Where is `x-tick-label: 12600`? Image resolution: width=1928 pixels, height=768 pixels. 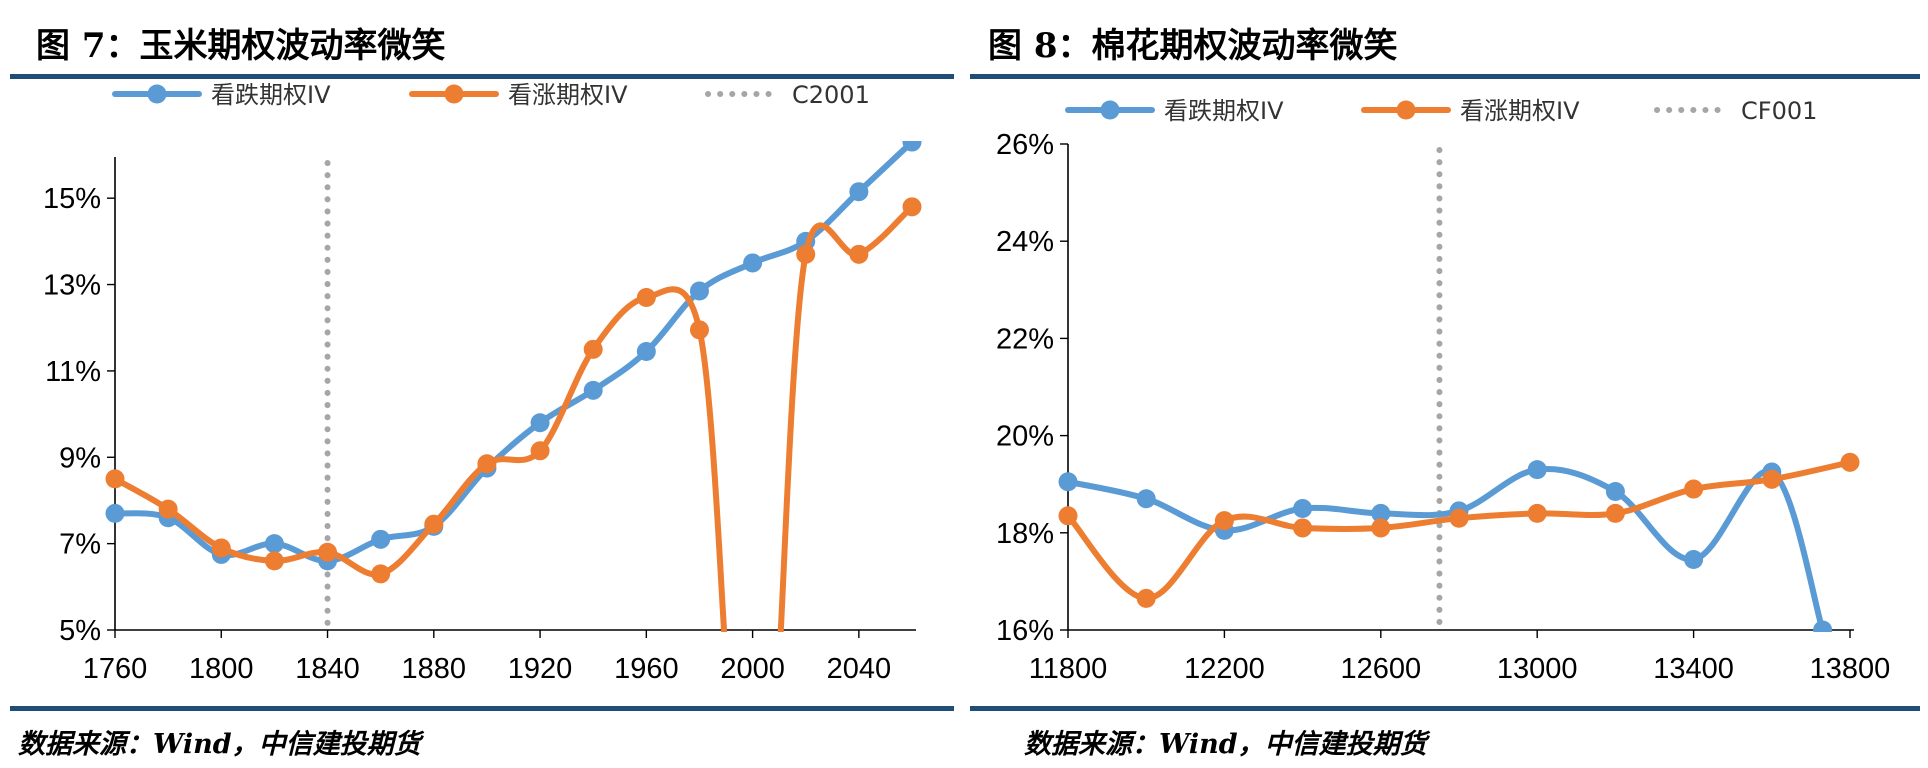
x-tick-label: 12600 is located at coordinates (1380, 669).